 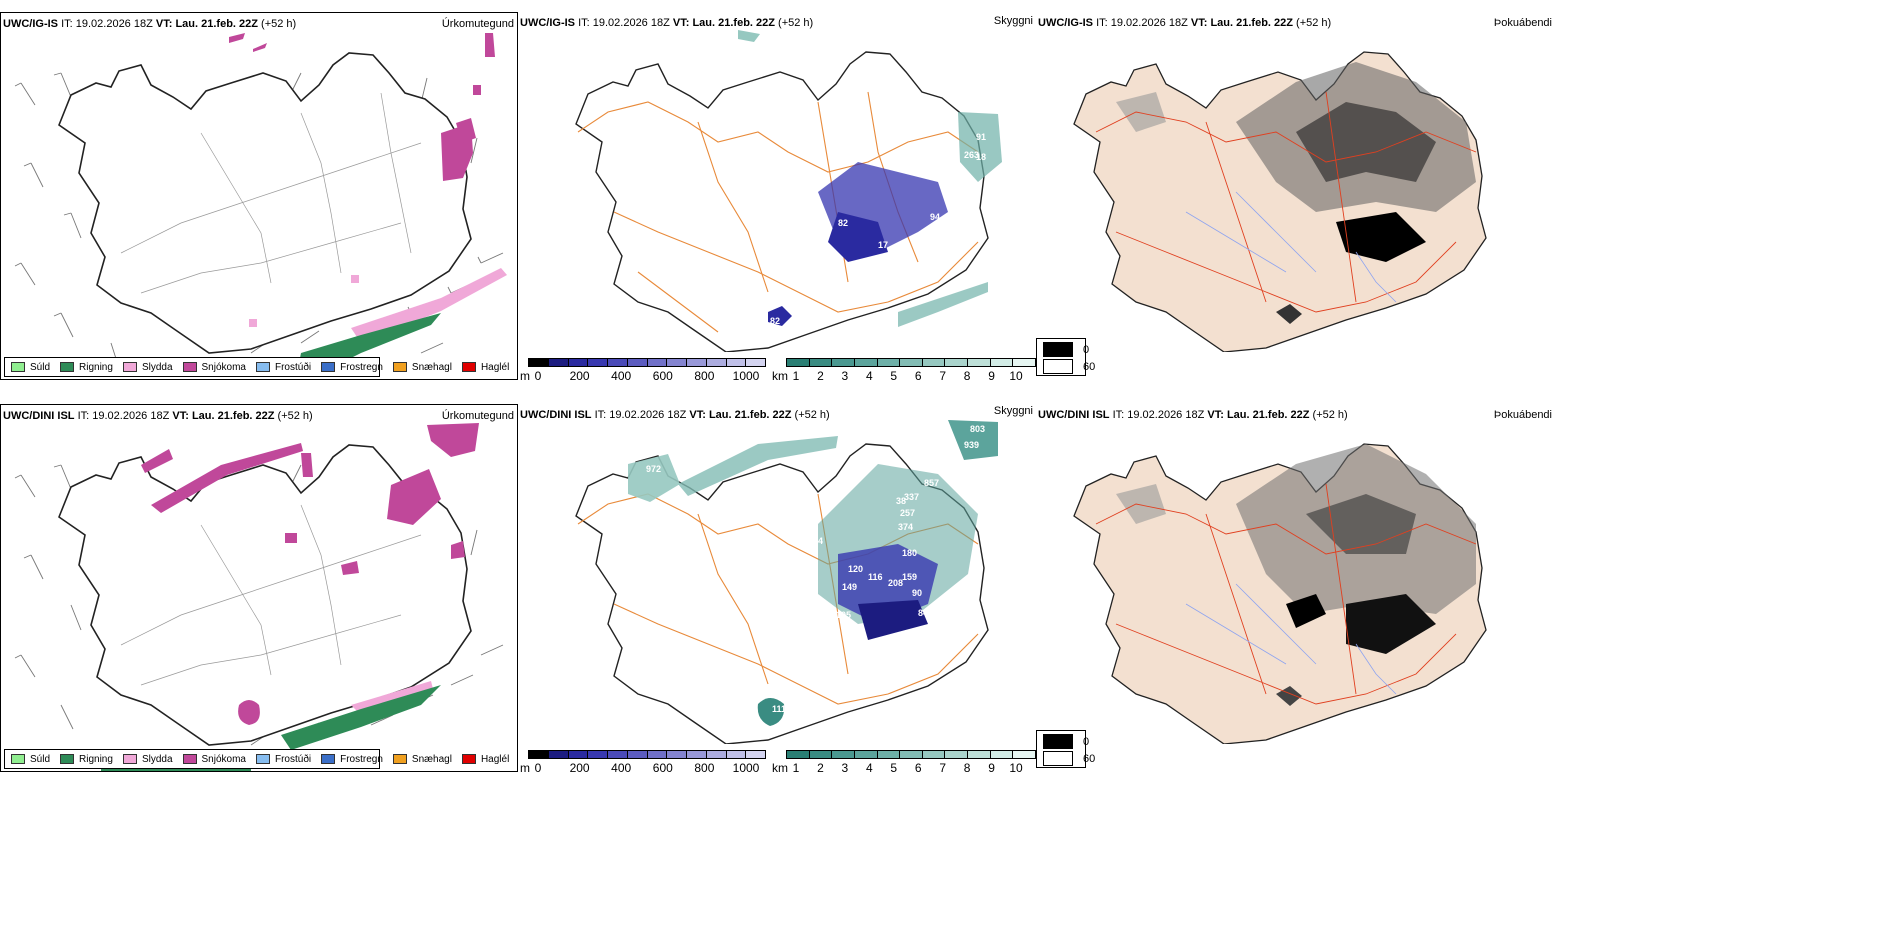 What do you see at coordinates (799, 589) in the screenshot?
I see `ceiling-value-label: 111` at bounding box center [799, 589].